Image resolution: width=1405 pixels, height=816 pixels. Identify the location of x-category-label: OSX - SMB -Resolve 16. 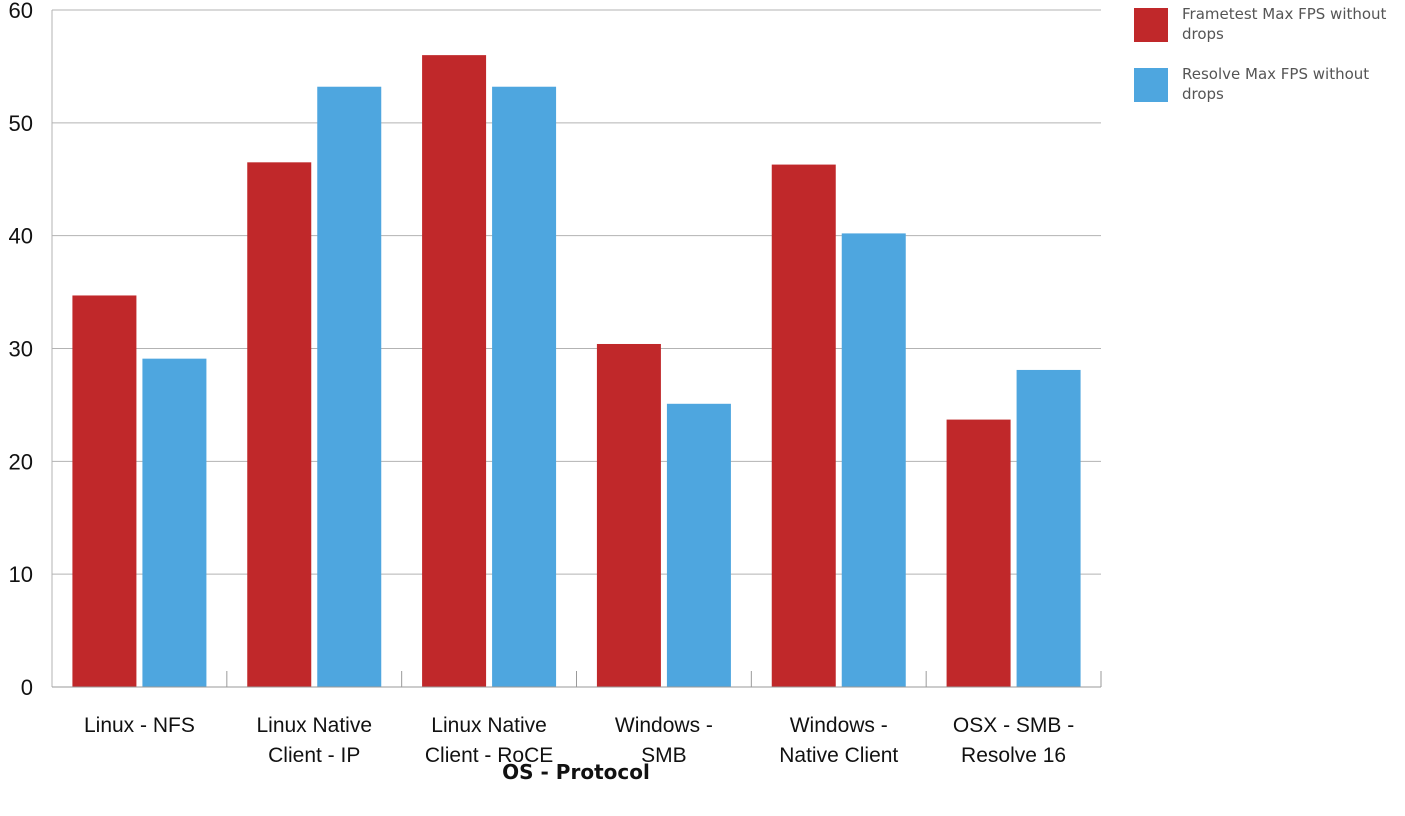
(1013, 740).